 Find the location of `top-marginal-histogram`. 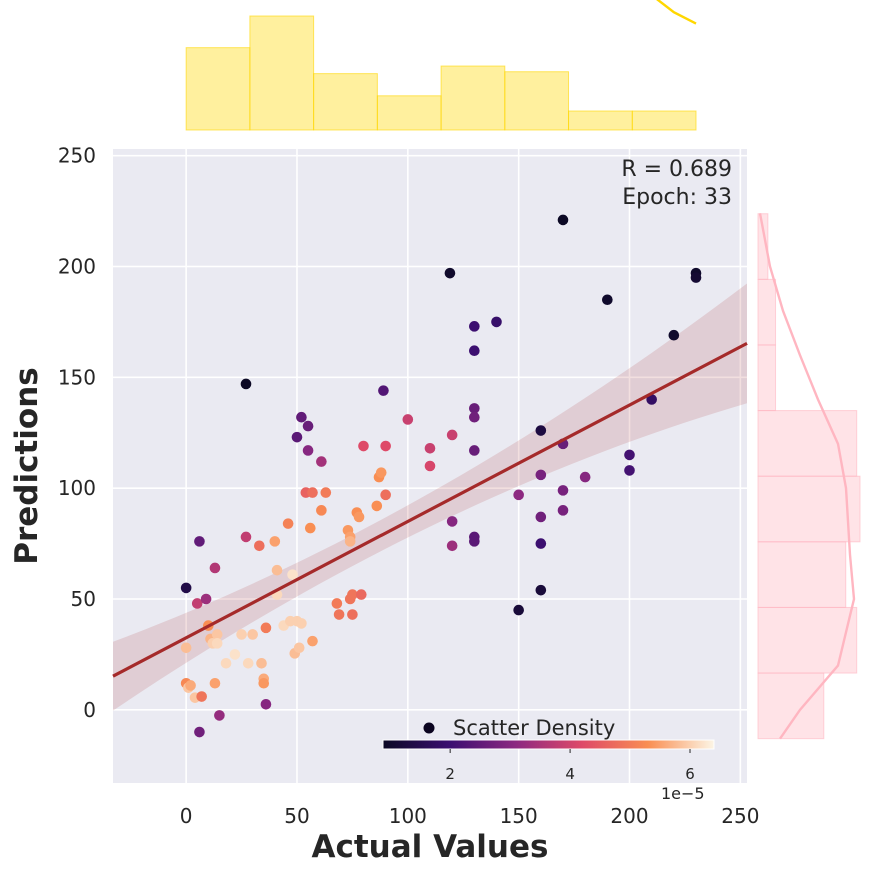

top-marginal-histogram is located at coordinates (441, 65).